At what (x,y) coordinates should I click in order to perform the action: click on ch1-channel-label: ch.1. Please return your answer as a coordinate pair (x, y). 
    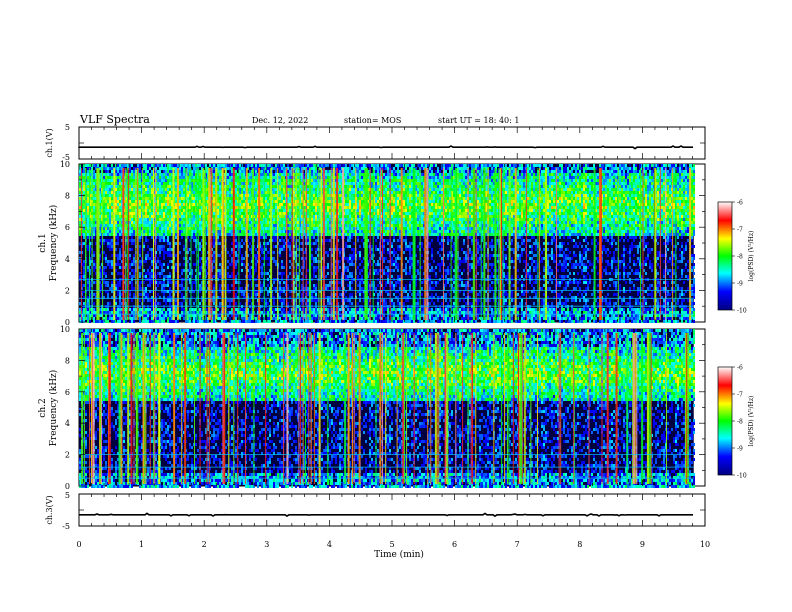
    Looking at the image, I should click on (43, 242).